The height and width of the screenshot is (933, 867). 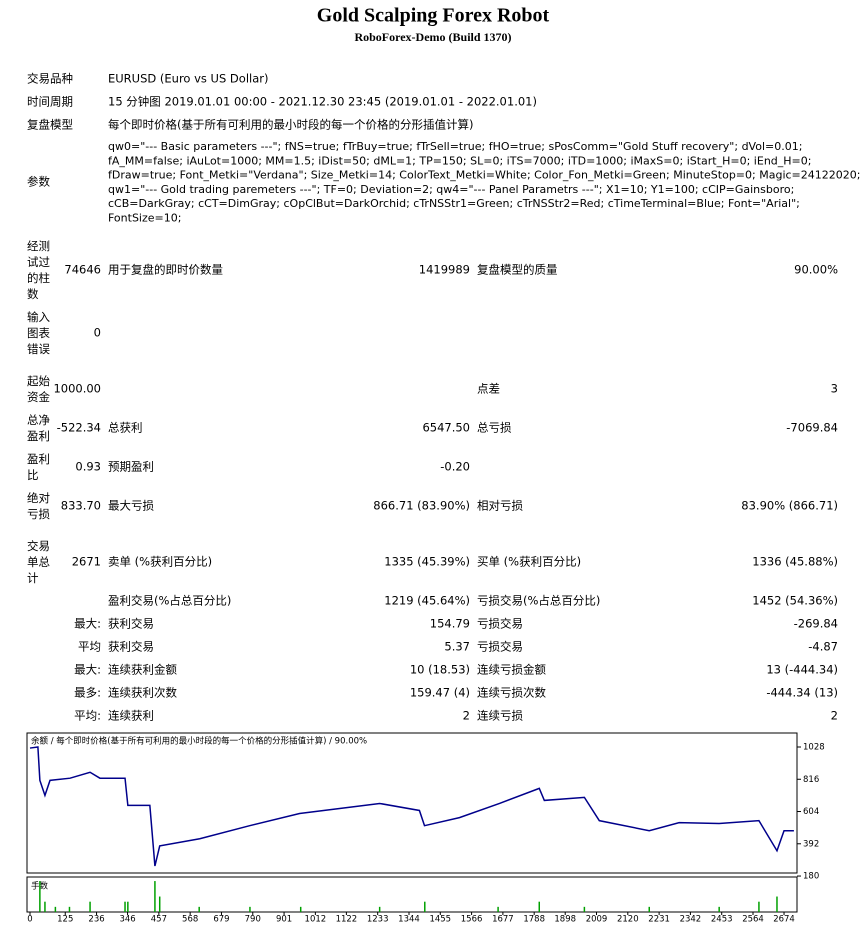 What do you see at coordinates (125, 428) in the screenshot?
I see `stat-label: 总获利` at bounding box center [125, 428].